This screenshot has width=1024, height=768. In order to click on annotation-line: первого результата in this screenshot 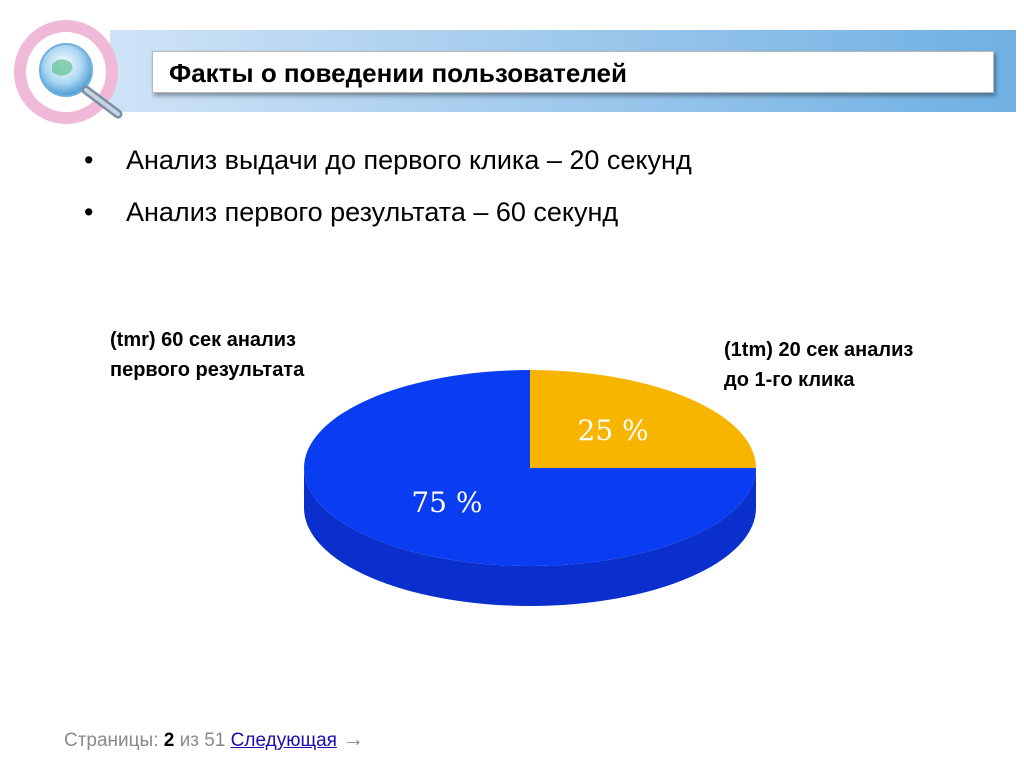, I will do `click(207, 370)`.